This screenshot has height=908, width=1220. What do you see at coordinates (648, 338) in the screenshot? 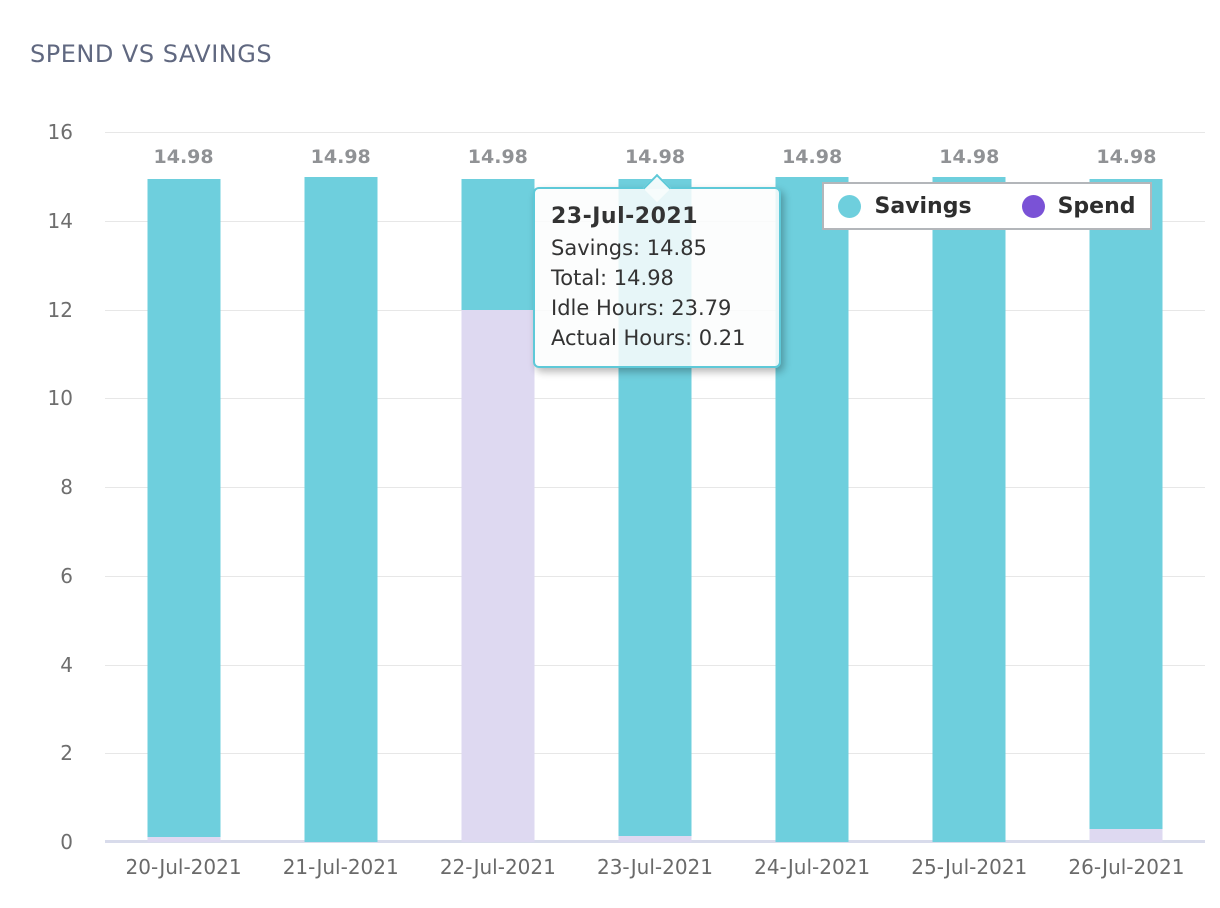
I see `tooltip-line-actual-hours: Actual Hours: 0.21` at bounding box center [648, 338].